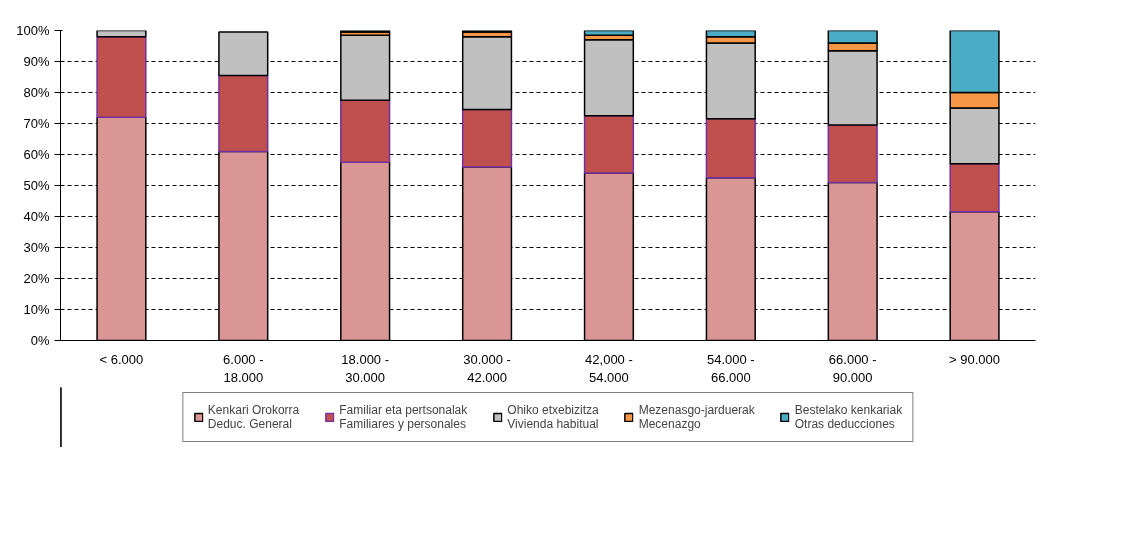 The height and width of the screenshot is (534, 1132). What do you see at coordinates (36, 278) in the screenshot?
I see `y-tick-label: 20%` at bounding box center [36, 278].